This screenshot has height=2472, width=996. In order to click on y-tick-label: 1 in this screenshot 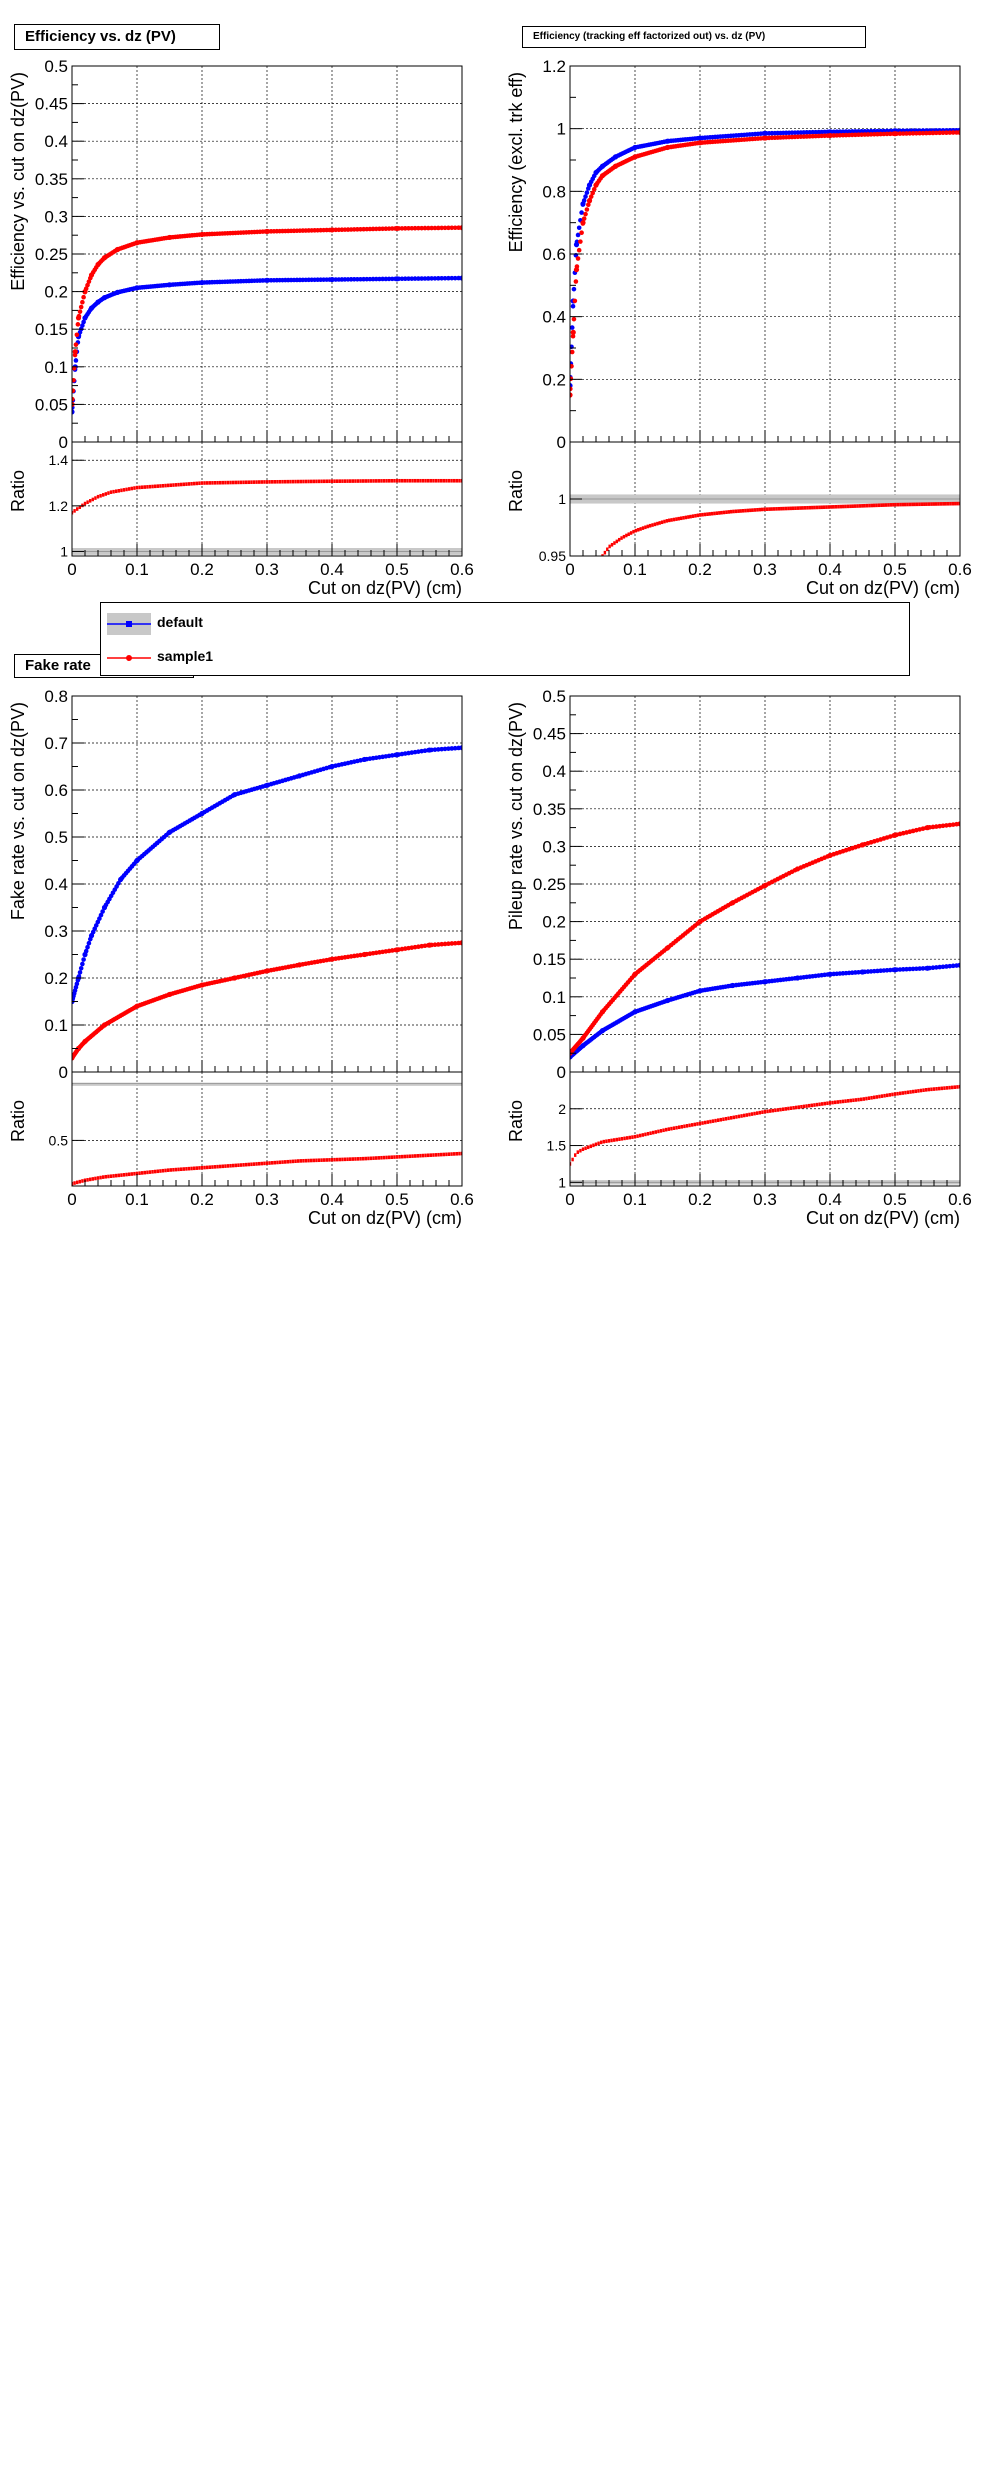, I will do `click(561, 129)`.